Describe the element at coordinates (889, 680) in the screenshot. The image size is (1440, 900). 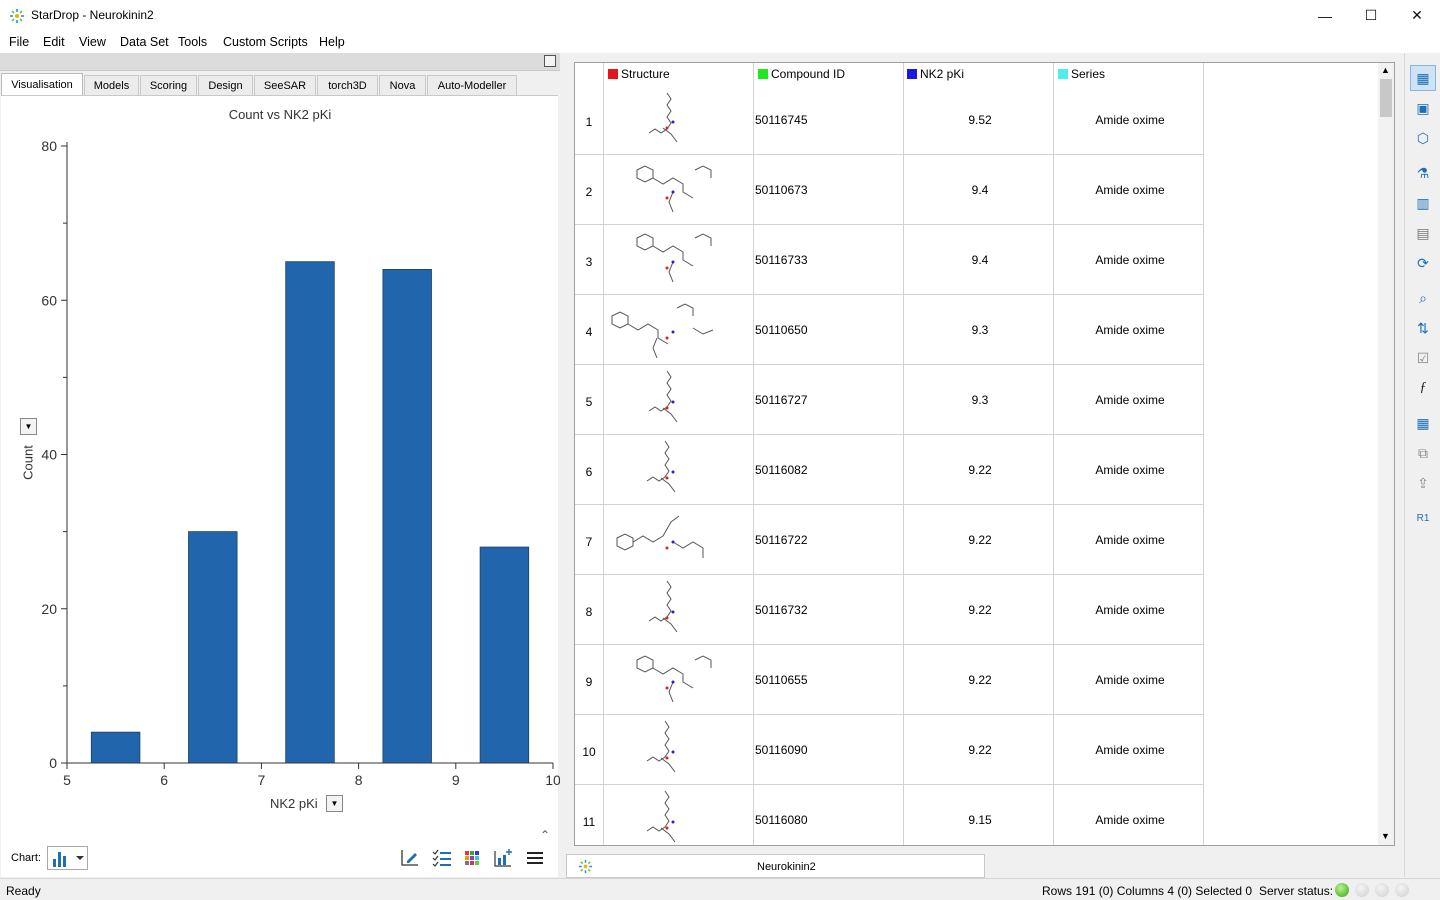
I see `table-row: 9 50110655 9.22 Amide oxime` at that location.